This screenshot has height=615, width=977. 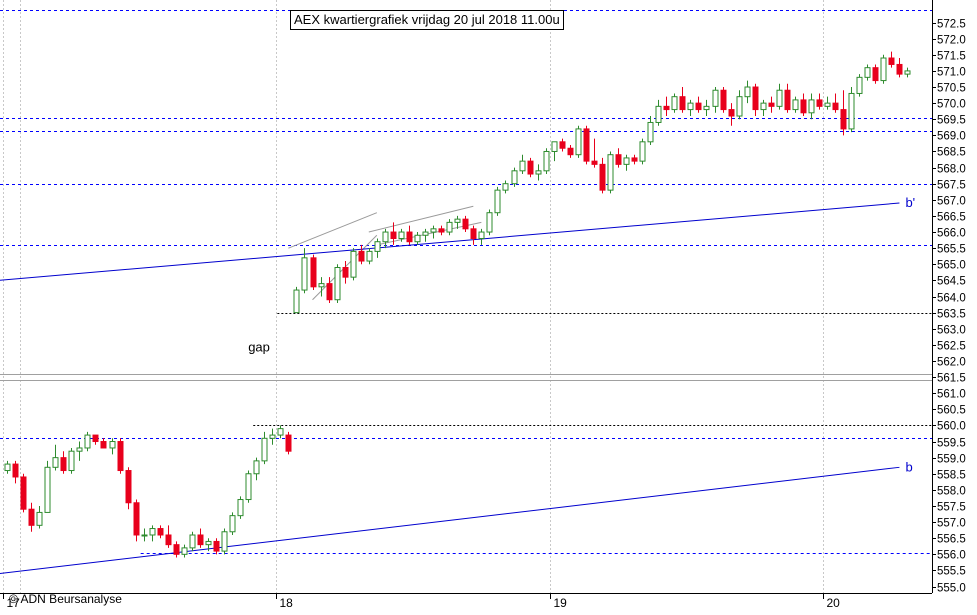 What do you see at coordinates (951, 492) in the screenshot?
I see `y-tick-label: 558.0` at bounding box center [951, 492].